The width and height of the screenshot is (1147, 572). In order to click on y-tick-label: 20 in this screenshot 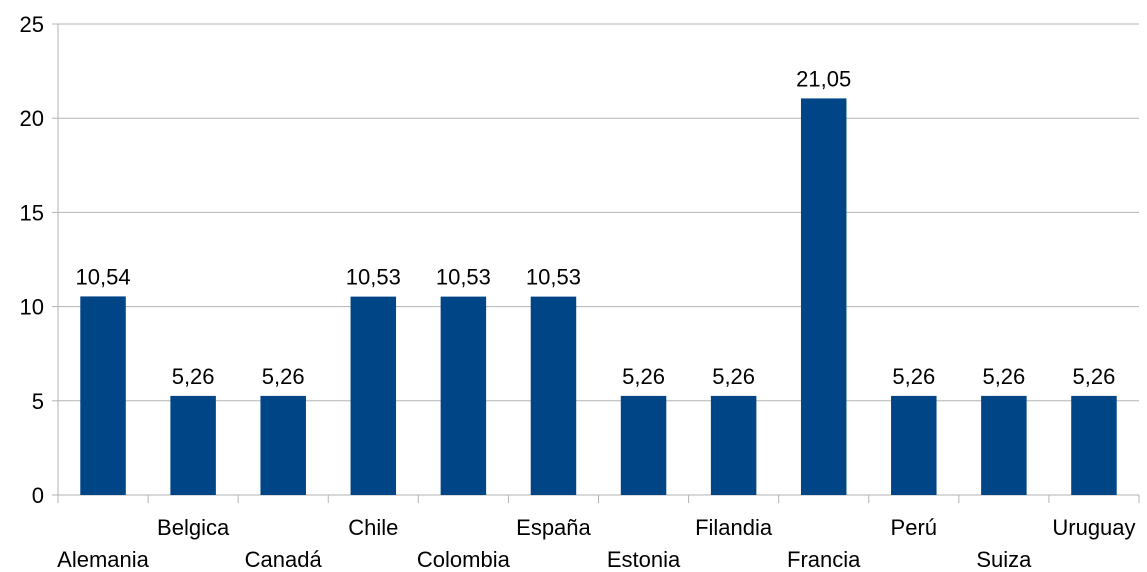, I will do `click(32, 118)`.